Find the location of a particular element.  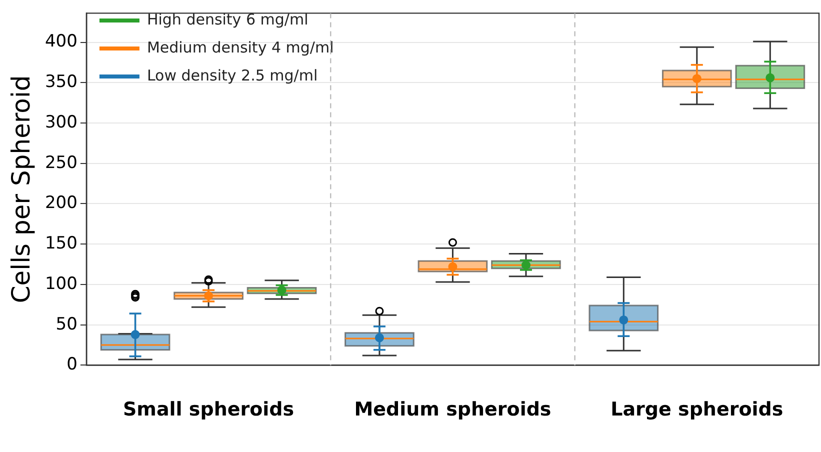

y-tick-label: 400 is located at coordinates (61, 42).